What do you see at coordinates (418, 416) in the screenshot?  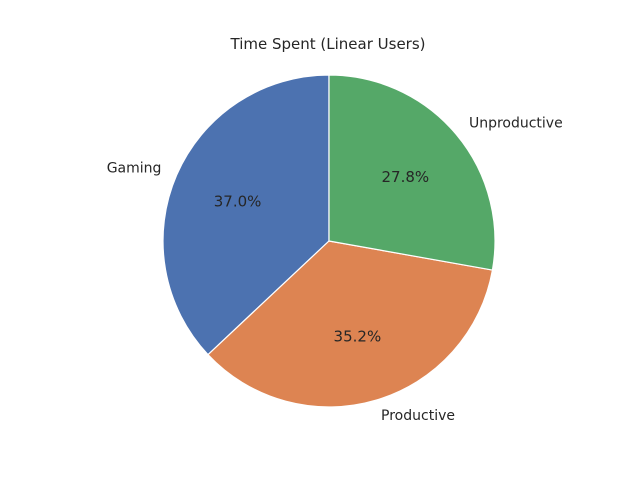 I see `slice-label-productive: Productive` at bounding box center [418, 416].